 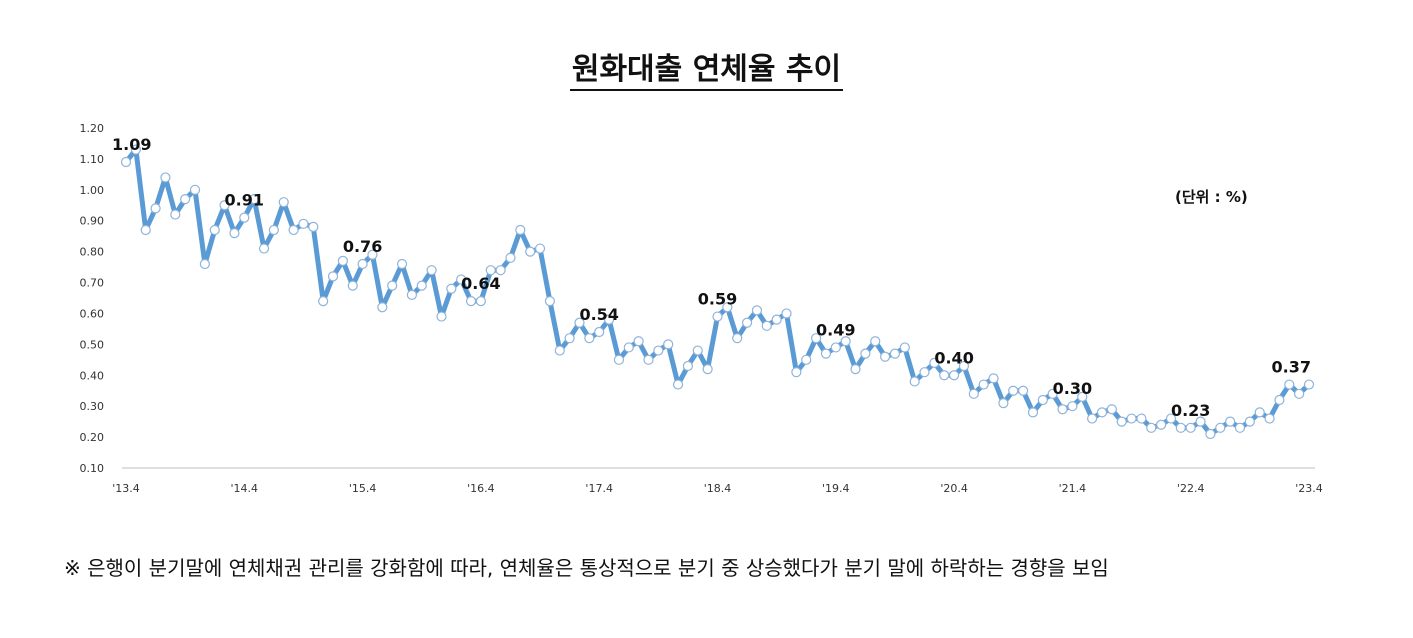 I want to click on data-label: 0.40, so click(x=953, y=357).